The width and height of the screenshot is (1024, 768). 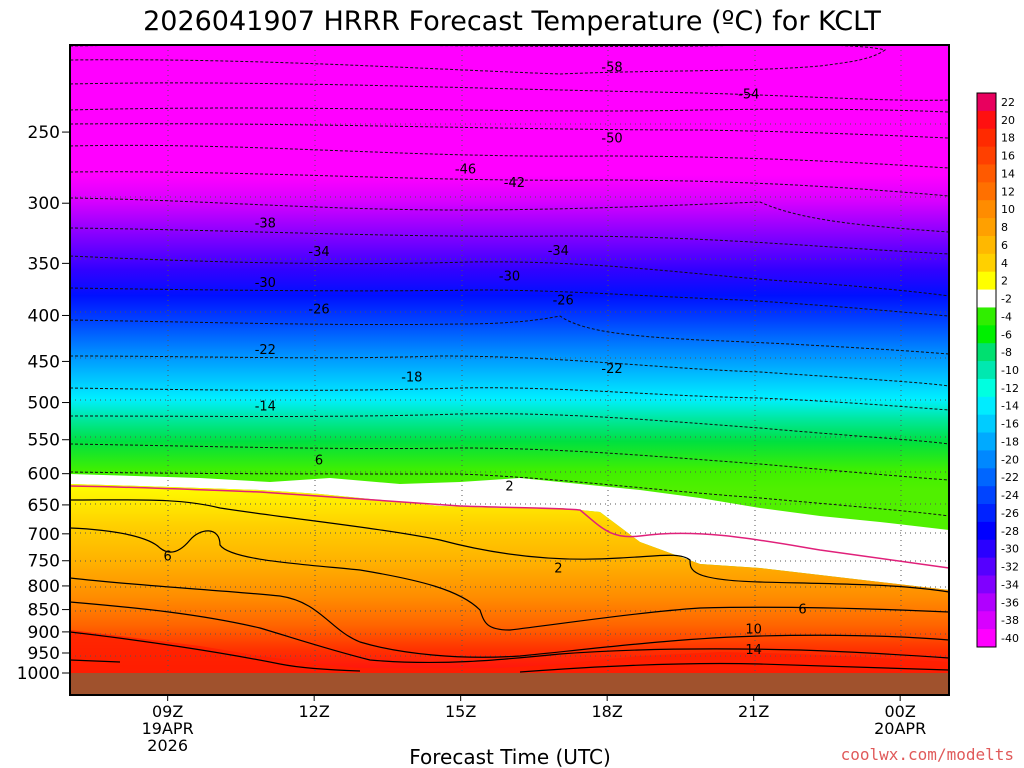 I want to click on colorbar-label: 22, so click(x=1008, y=102).